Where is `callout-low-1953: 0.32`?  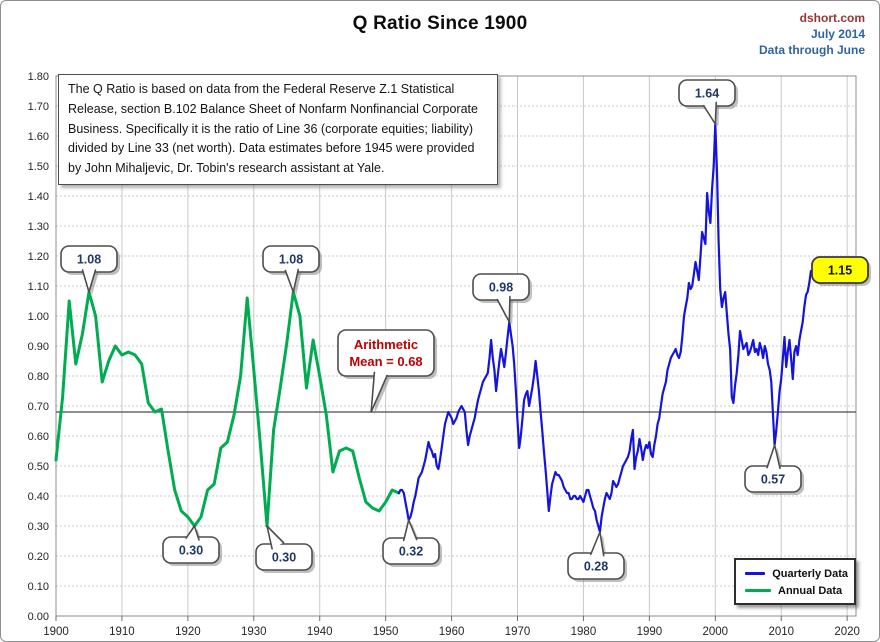
callout-low-1953: 0.32 is located at coordinates (412, 543).